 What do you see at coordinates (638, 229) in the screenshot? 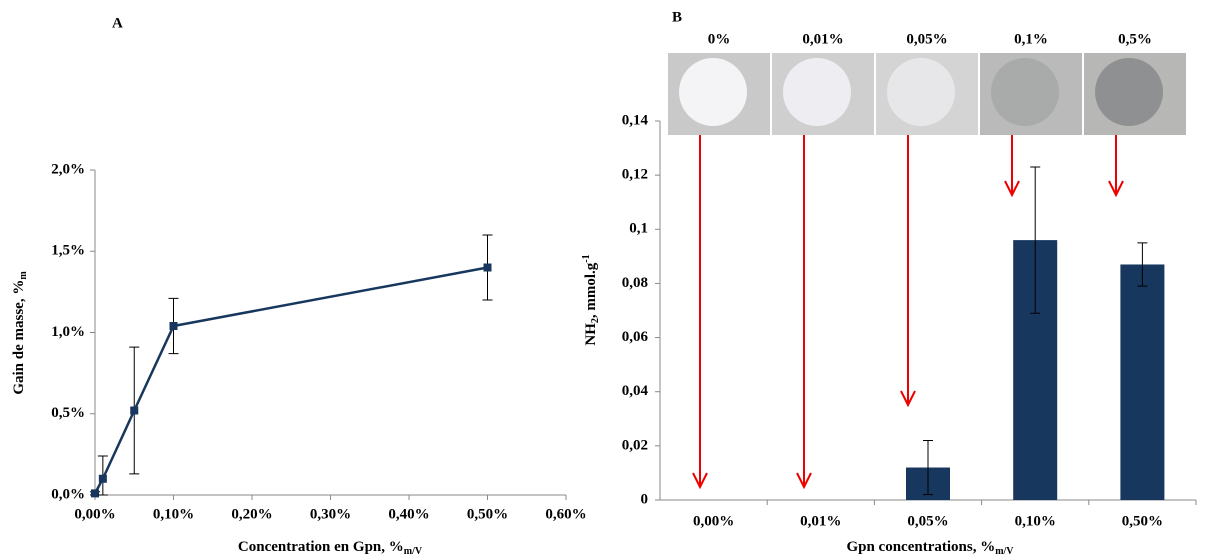
I see `y-tick-label: 0,1` at bounding box center [638, 229].